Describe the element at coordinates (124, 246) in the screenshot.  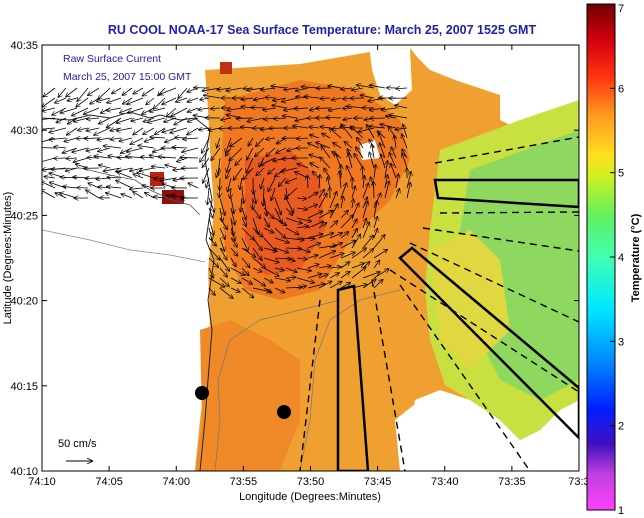
I see `contour-line` at that location.